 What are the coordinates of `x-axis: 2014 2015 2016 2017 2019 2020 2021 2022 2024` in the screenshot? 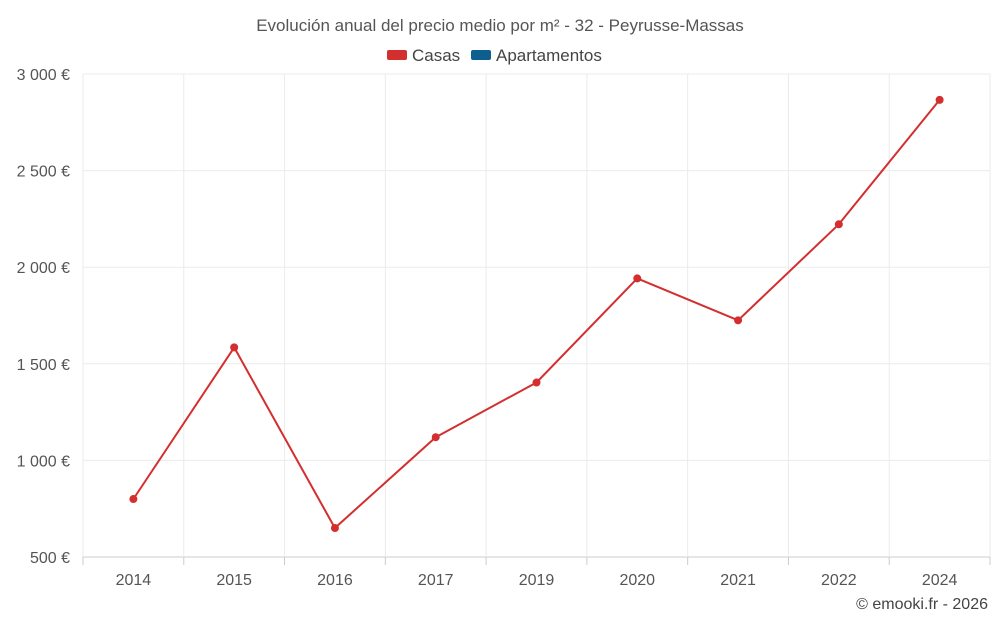 It's located at (536, 573).